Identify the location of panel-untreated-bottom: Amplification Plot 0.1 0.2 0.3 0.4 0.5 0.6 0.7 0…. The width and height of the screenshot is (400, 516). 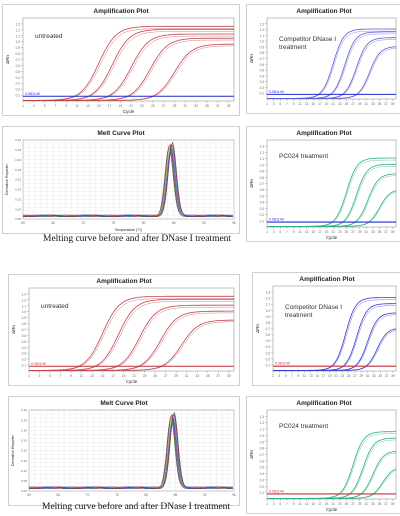
(124, 330).